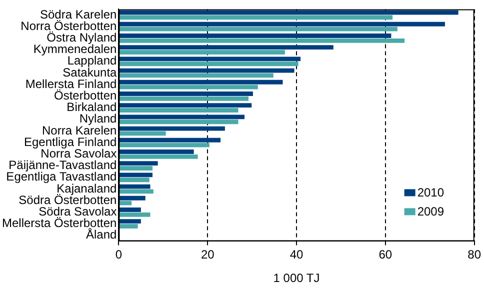 The width and height of the screenshot is (484, 294). What do you see at coordinates (70, 141) in the screenshot?
I see `y-tick-label: Egentliga Finland` at bounding box center [70, 141].